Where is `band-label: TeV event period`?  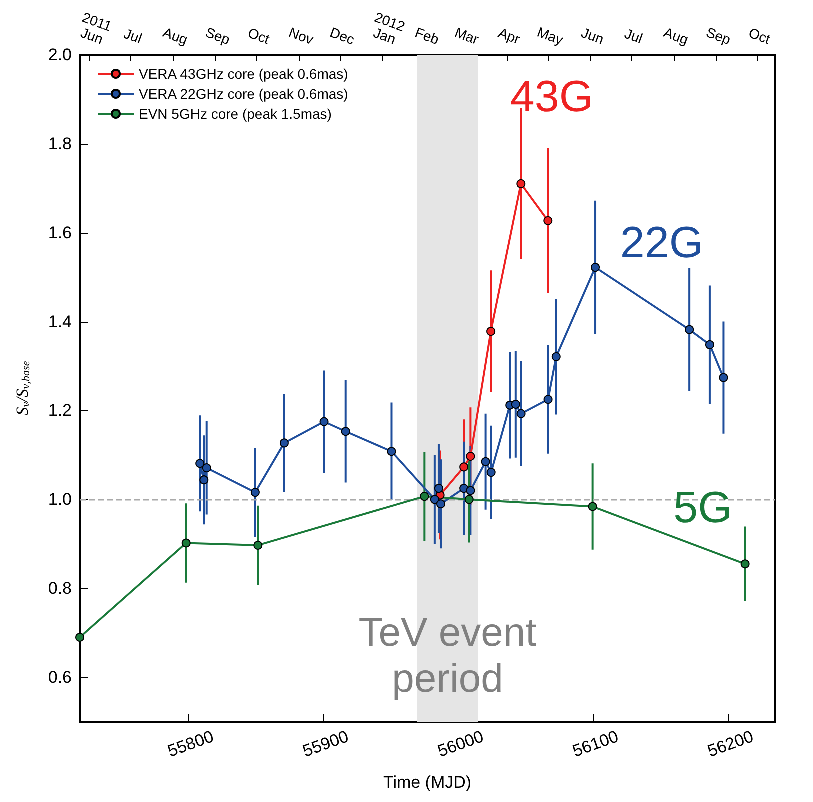 band-label: TeV event period is located at coordinates (447, 656).